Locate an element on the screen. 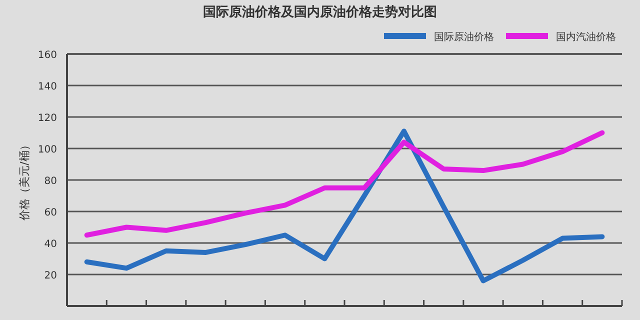 The height and width of the screenshot is (320, 640). legend-label: 国际原油价格 is located at coordinates (464, 37).